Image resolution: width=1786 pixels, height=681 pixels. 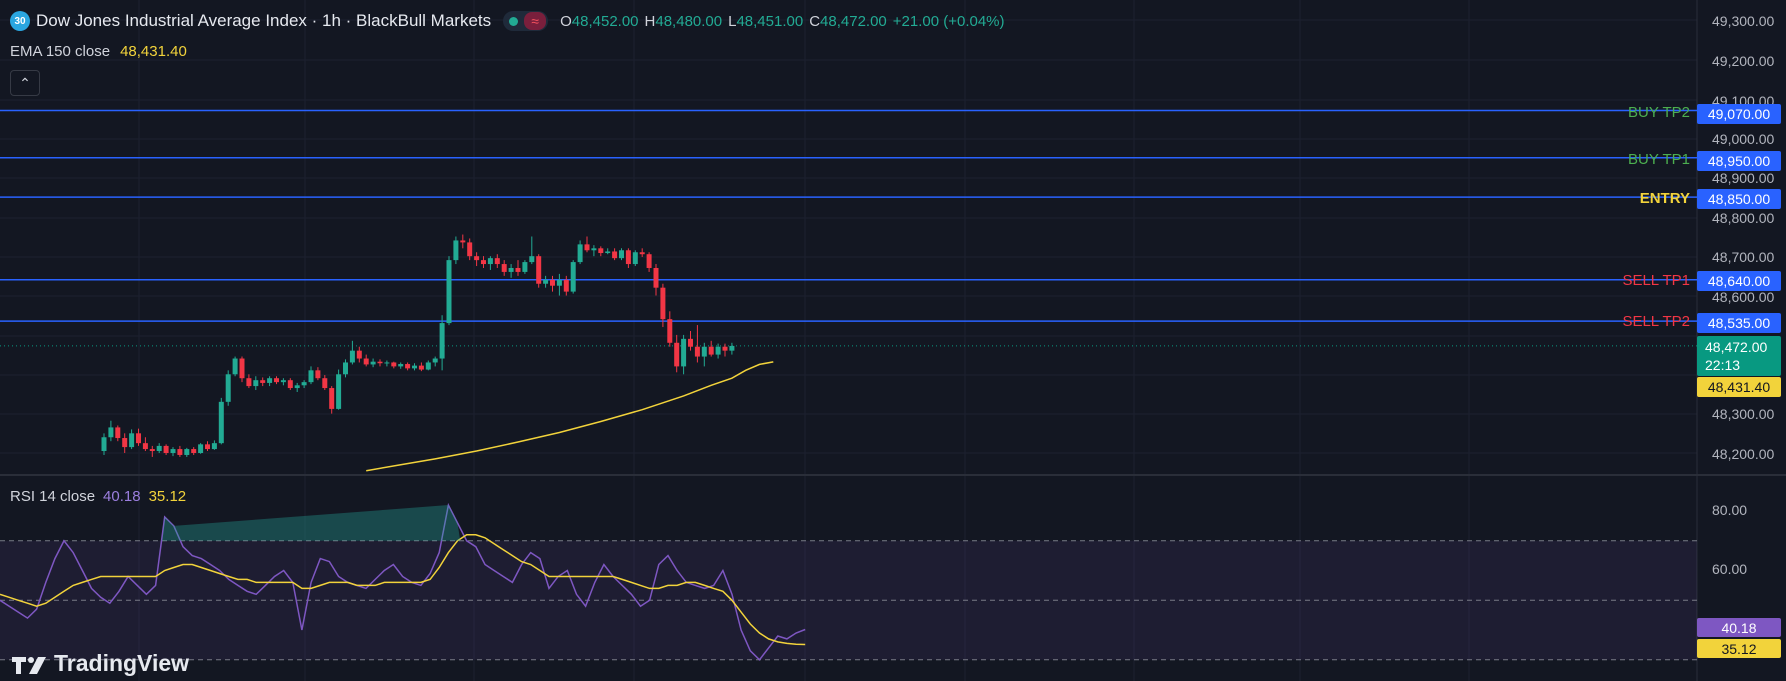 What do you see at coordinates (53, 496) in the screenshot?
I see `rsi-label: RSI 14 close` at bounding box center [53, 496].